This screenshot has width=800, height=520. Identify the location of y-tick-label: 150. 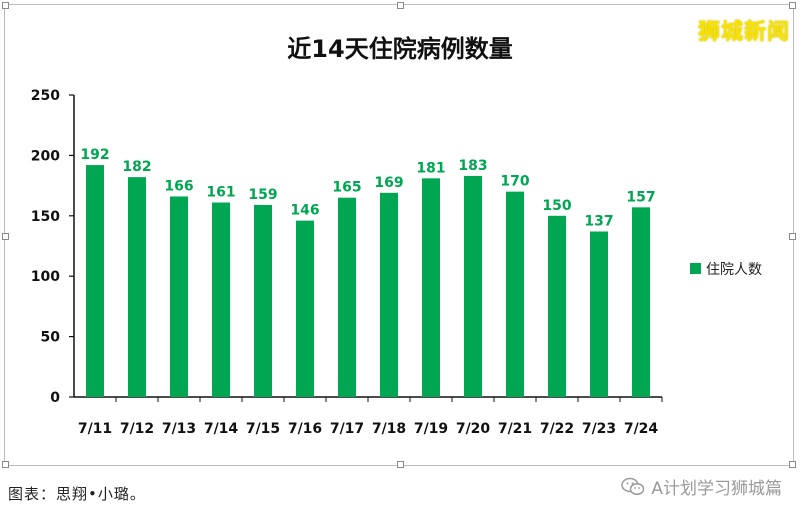
(45, 217).